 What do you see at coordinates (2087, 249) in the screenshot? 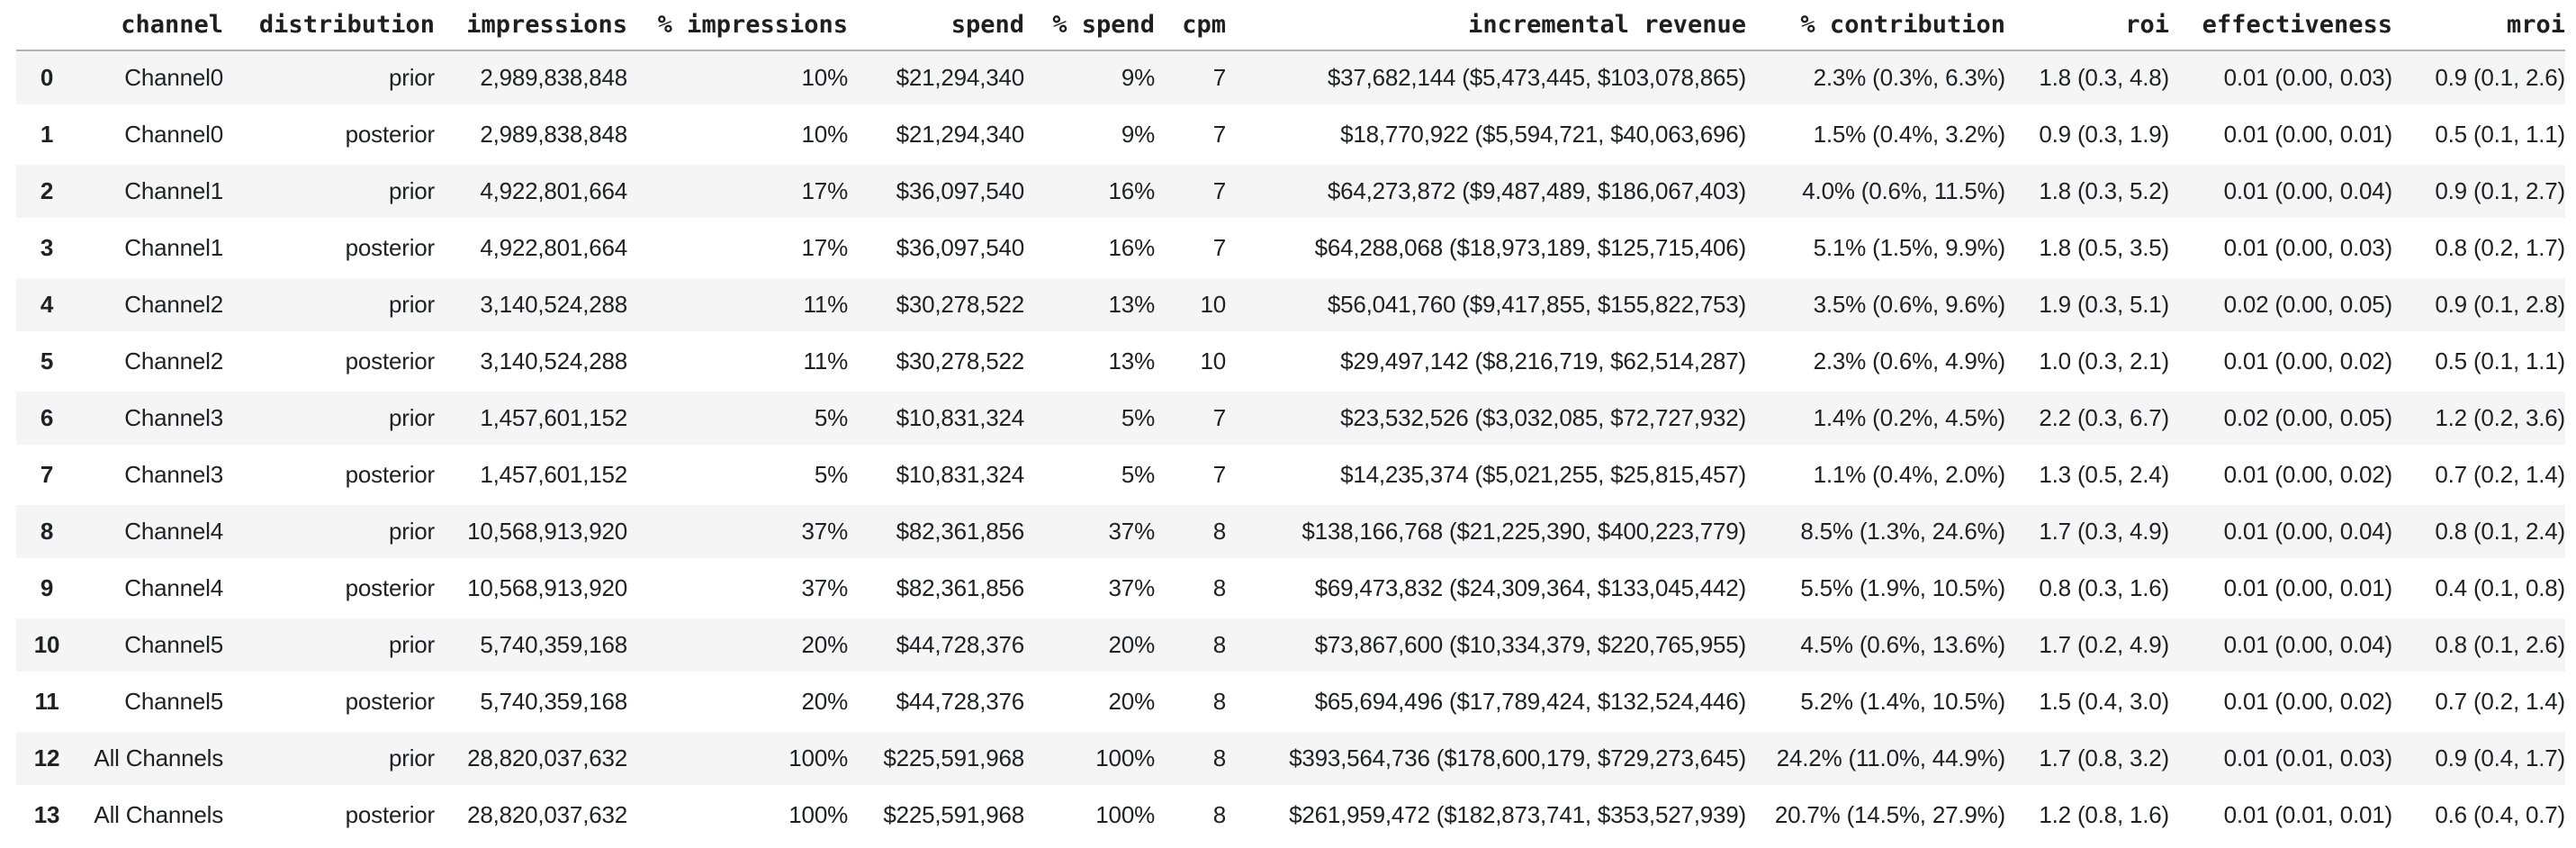
I see `cell-roi: 1.8 (0.5, 3.5)` at bounding box center [2087, 249].